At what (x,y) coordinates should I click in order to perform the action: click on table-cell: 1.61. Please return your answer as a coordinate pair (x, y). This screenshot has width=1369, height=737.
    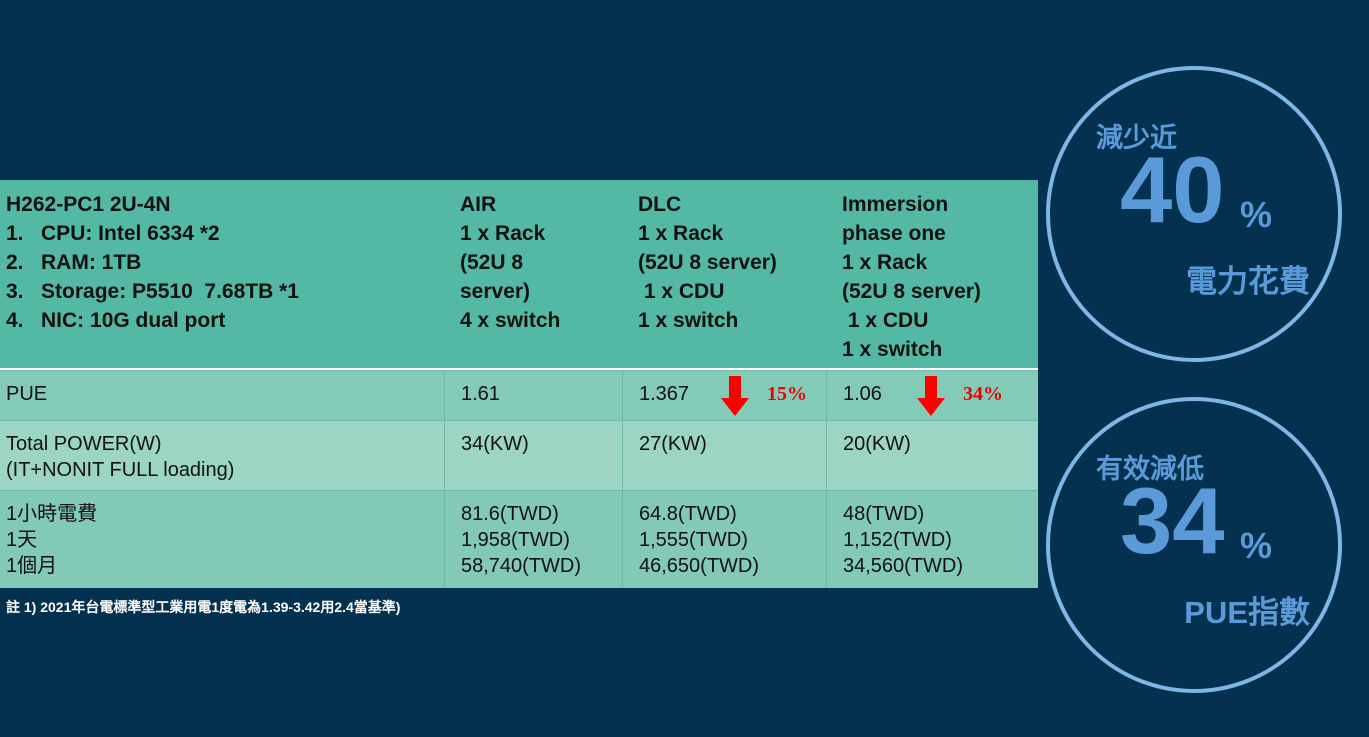
    Looking at the image, I should click on (533, 395).